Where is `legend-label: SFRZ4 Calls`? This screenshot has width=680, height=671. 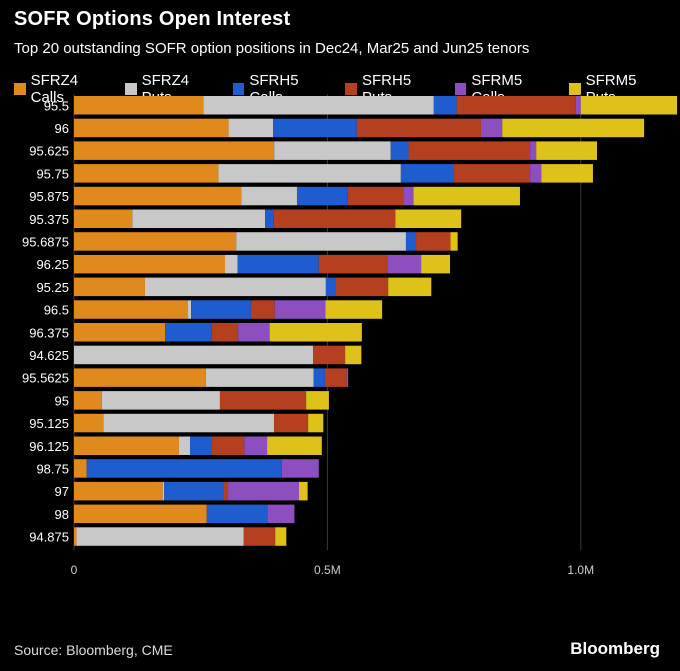
legend-label: SFRZ4 Calls is located at coordinates (54, 89).